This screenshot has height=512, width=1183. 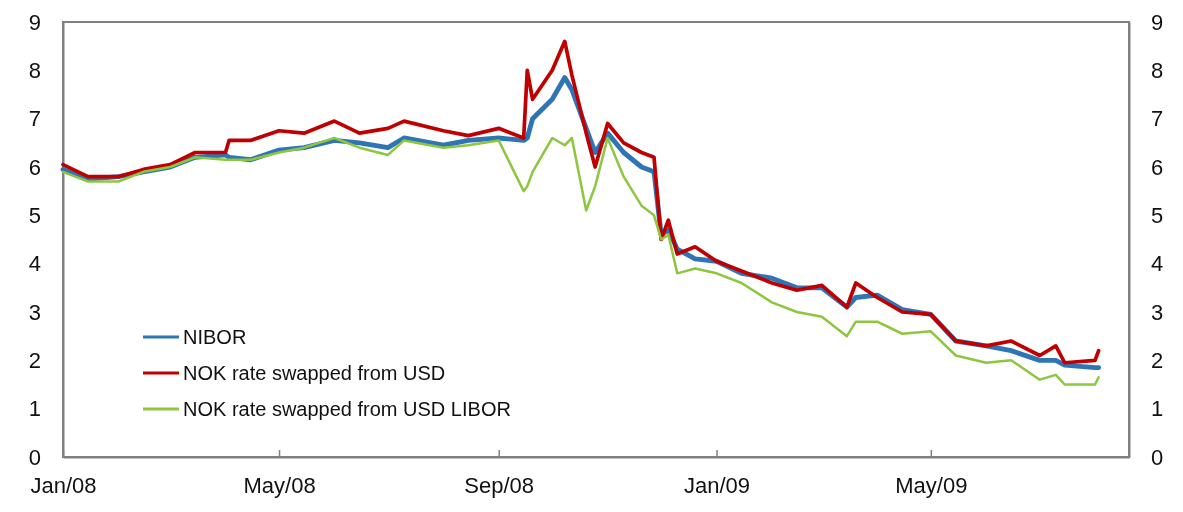 What do you see at coordinates (499, 485) in the screenshot?
I see `x-tick-label: Sep/08` at bounding box center [499, 485].